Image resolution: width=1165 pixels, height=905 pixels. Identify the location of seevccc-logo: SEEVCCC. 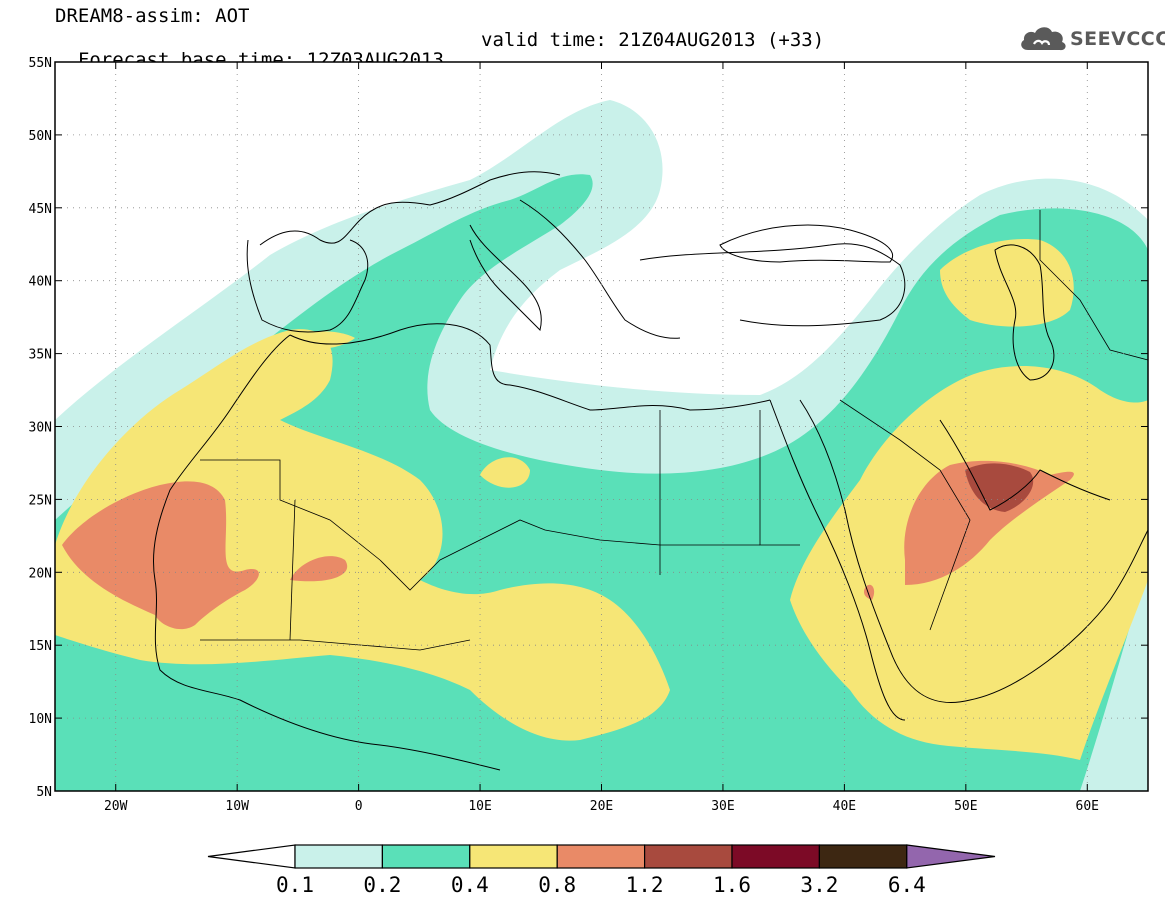
(1091, 39).